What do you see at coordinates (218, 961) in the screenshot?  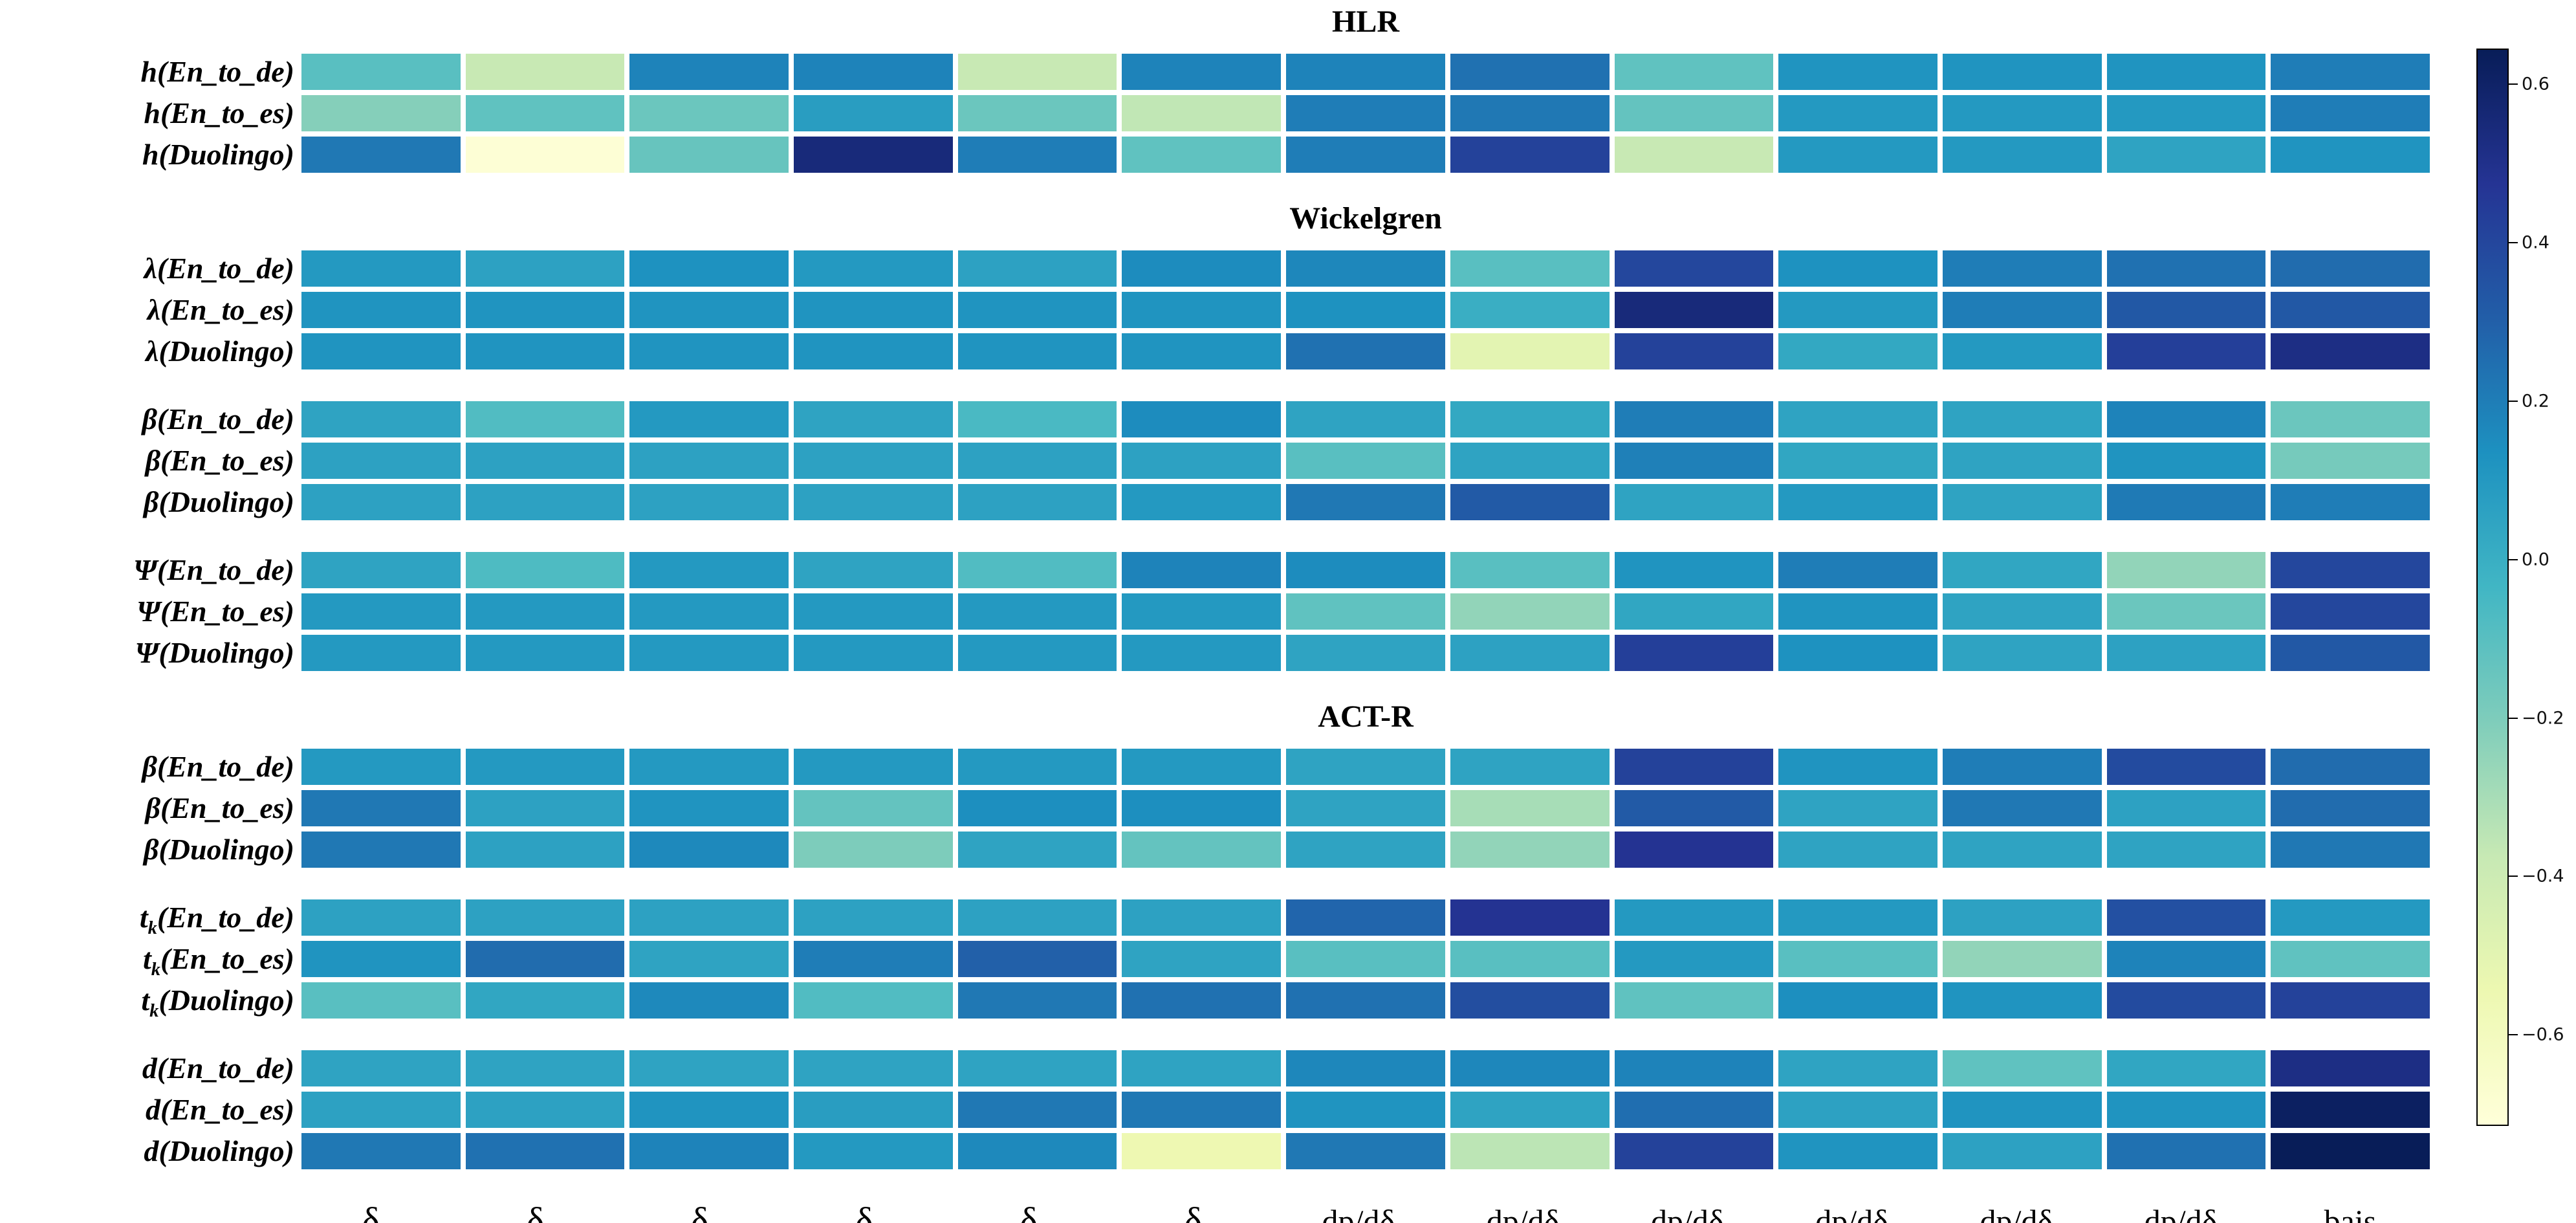 I see `row-label: tk(En_to_es)` at bounding box center [218, 961].